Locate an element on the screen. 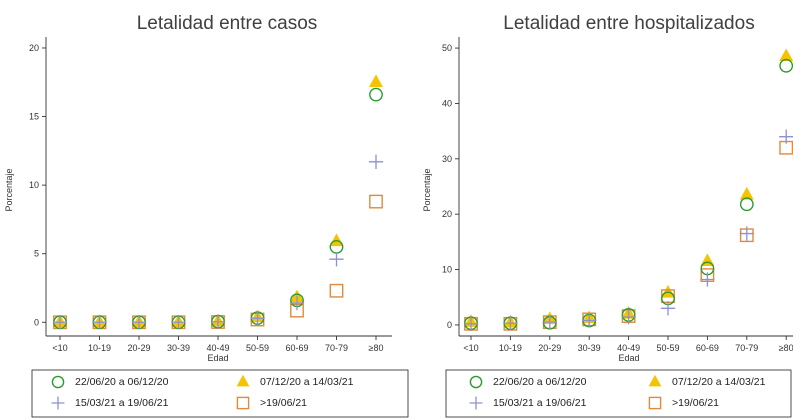 The width and height of the screenshot is (793, 419). y-tick-label: 40 is located at coordinates (447, 103).